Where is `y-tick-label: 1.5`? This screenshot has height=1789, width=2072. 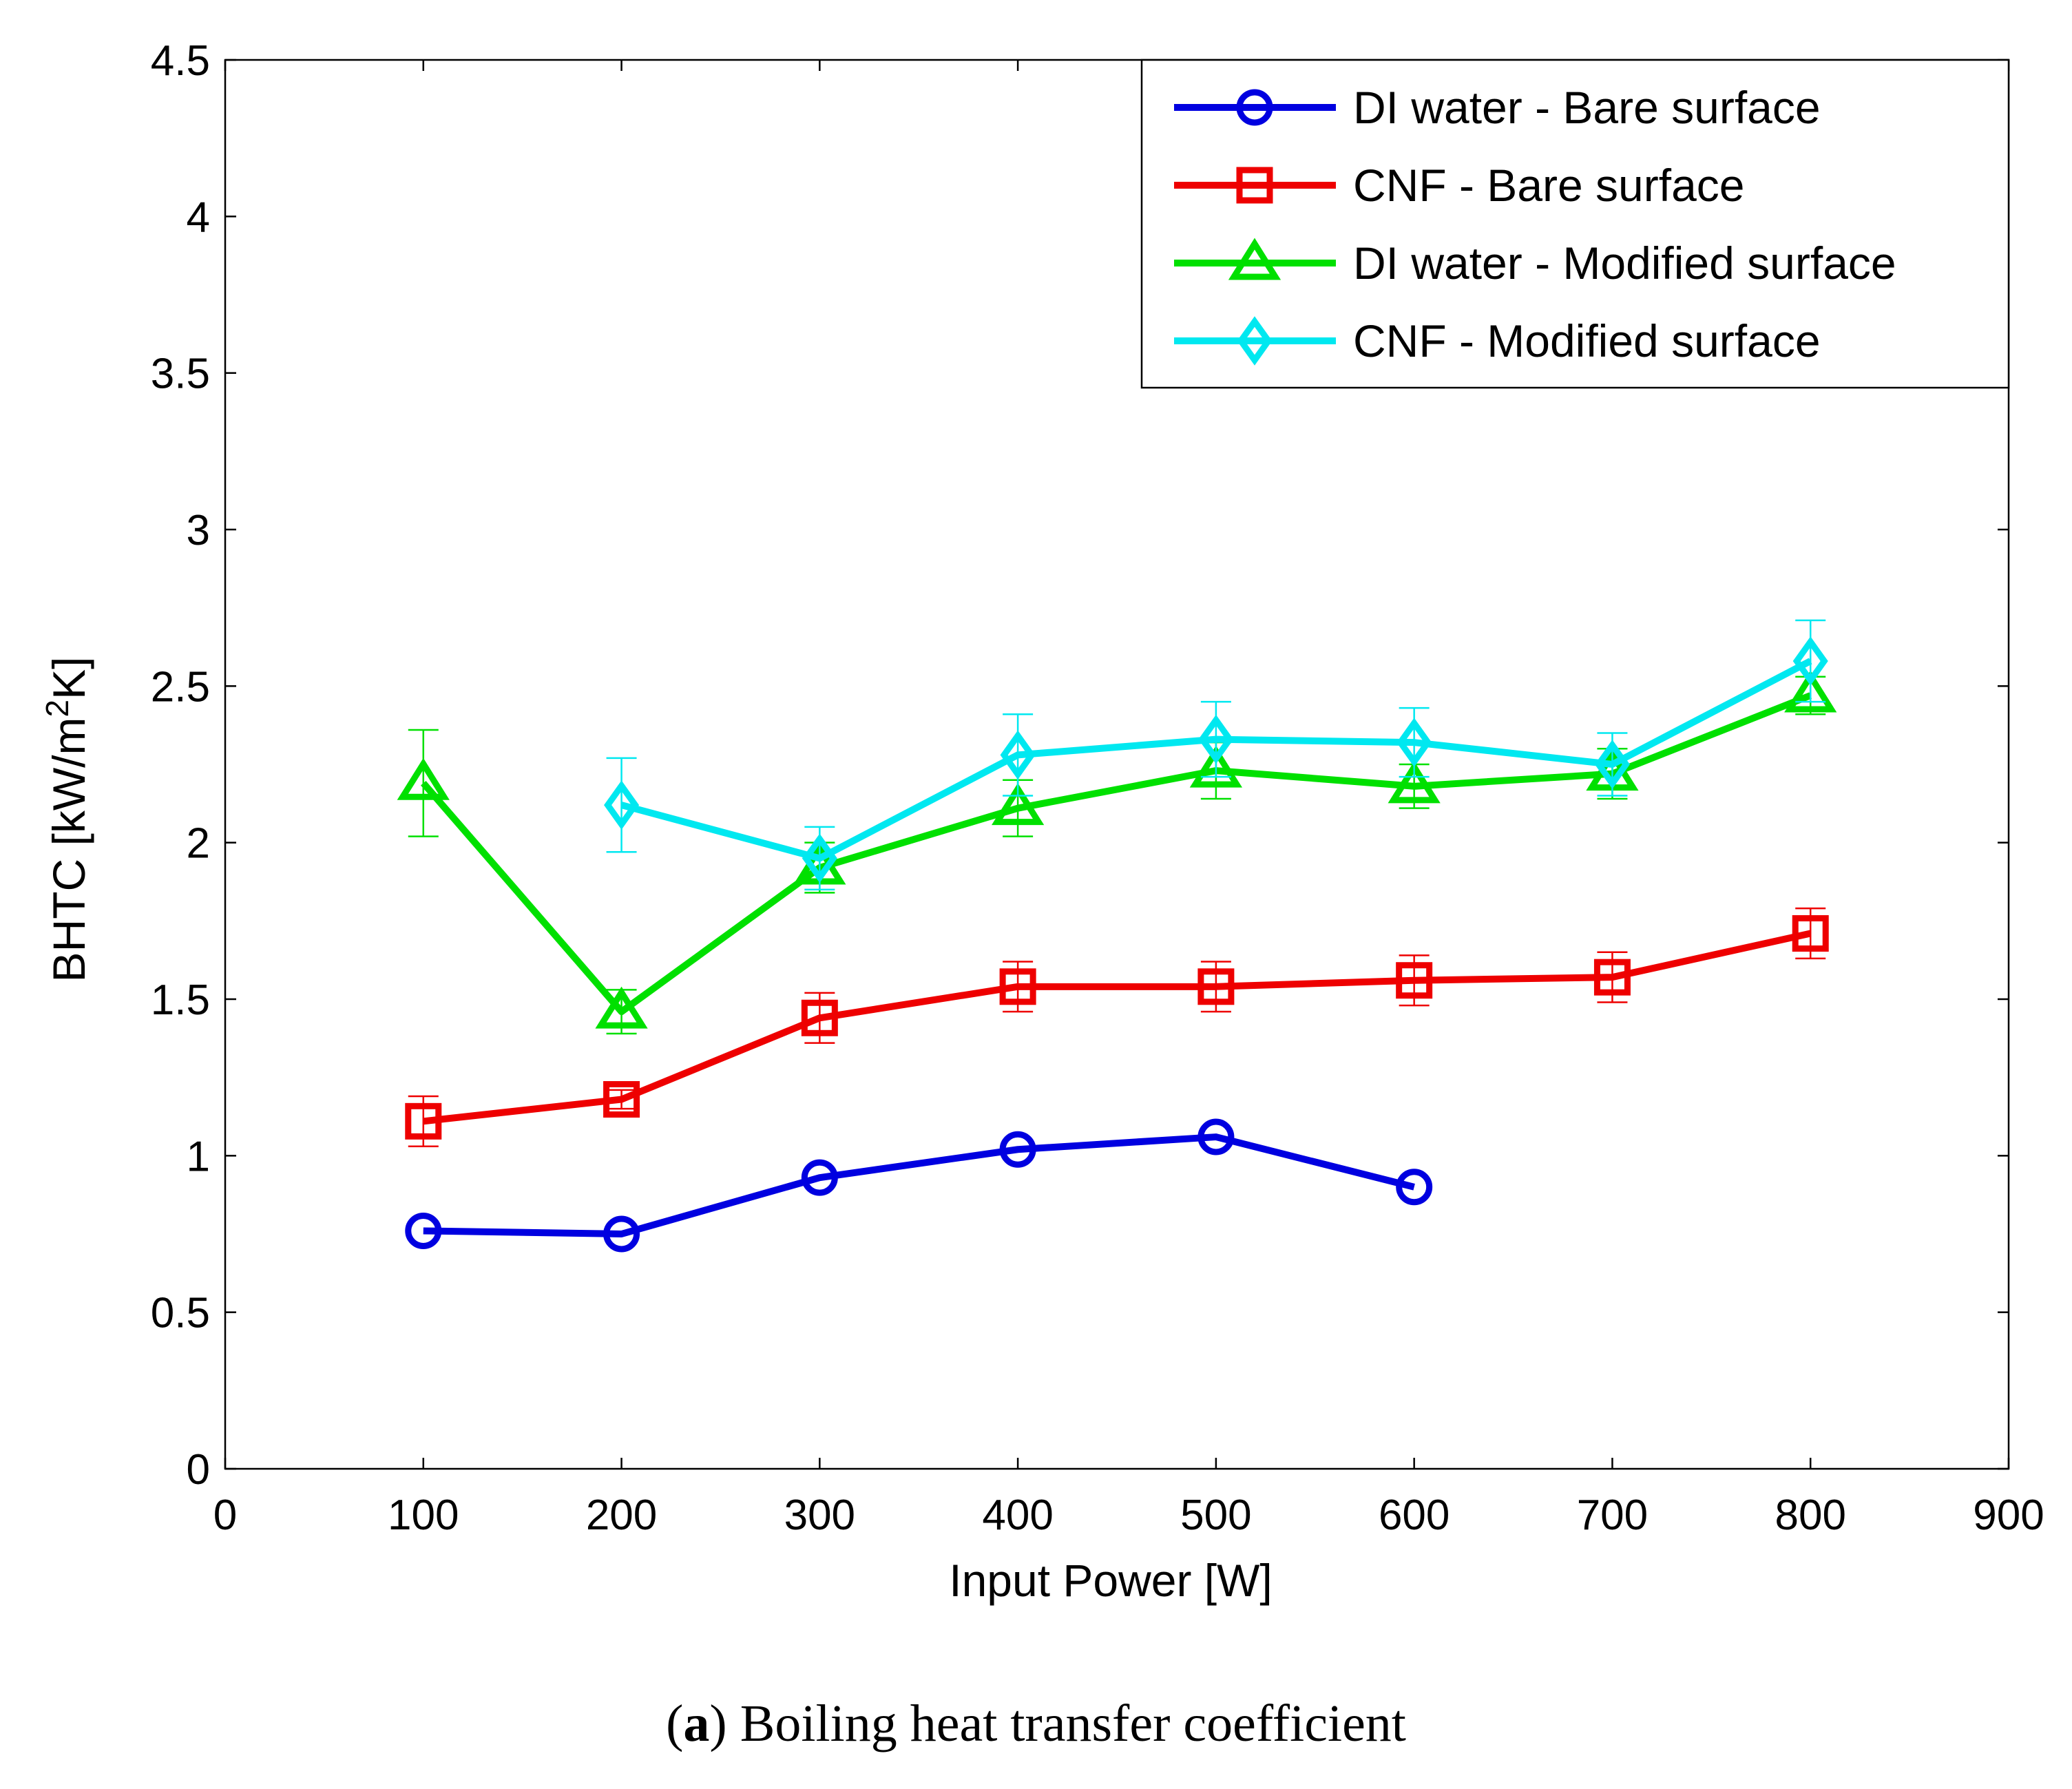 y-tick-label: 1.5 is located at coordinates (180, 1000).